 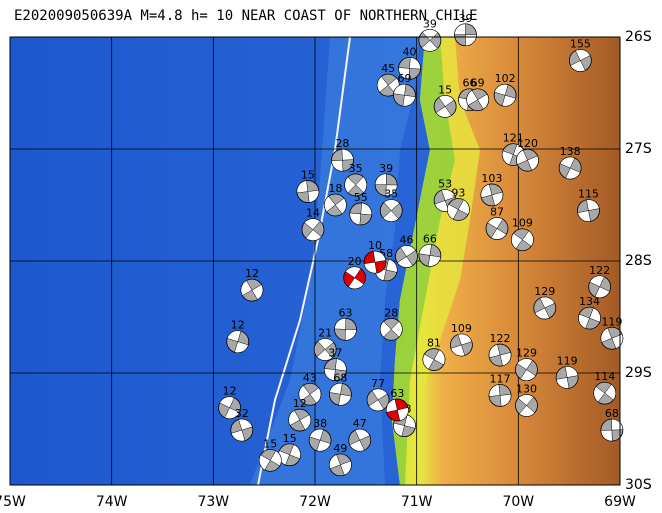 I want to click on focal-mechanism: 134, so click(x=589, y=312).